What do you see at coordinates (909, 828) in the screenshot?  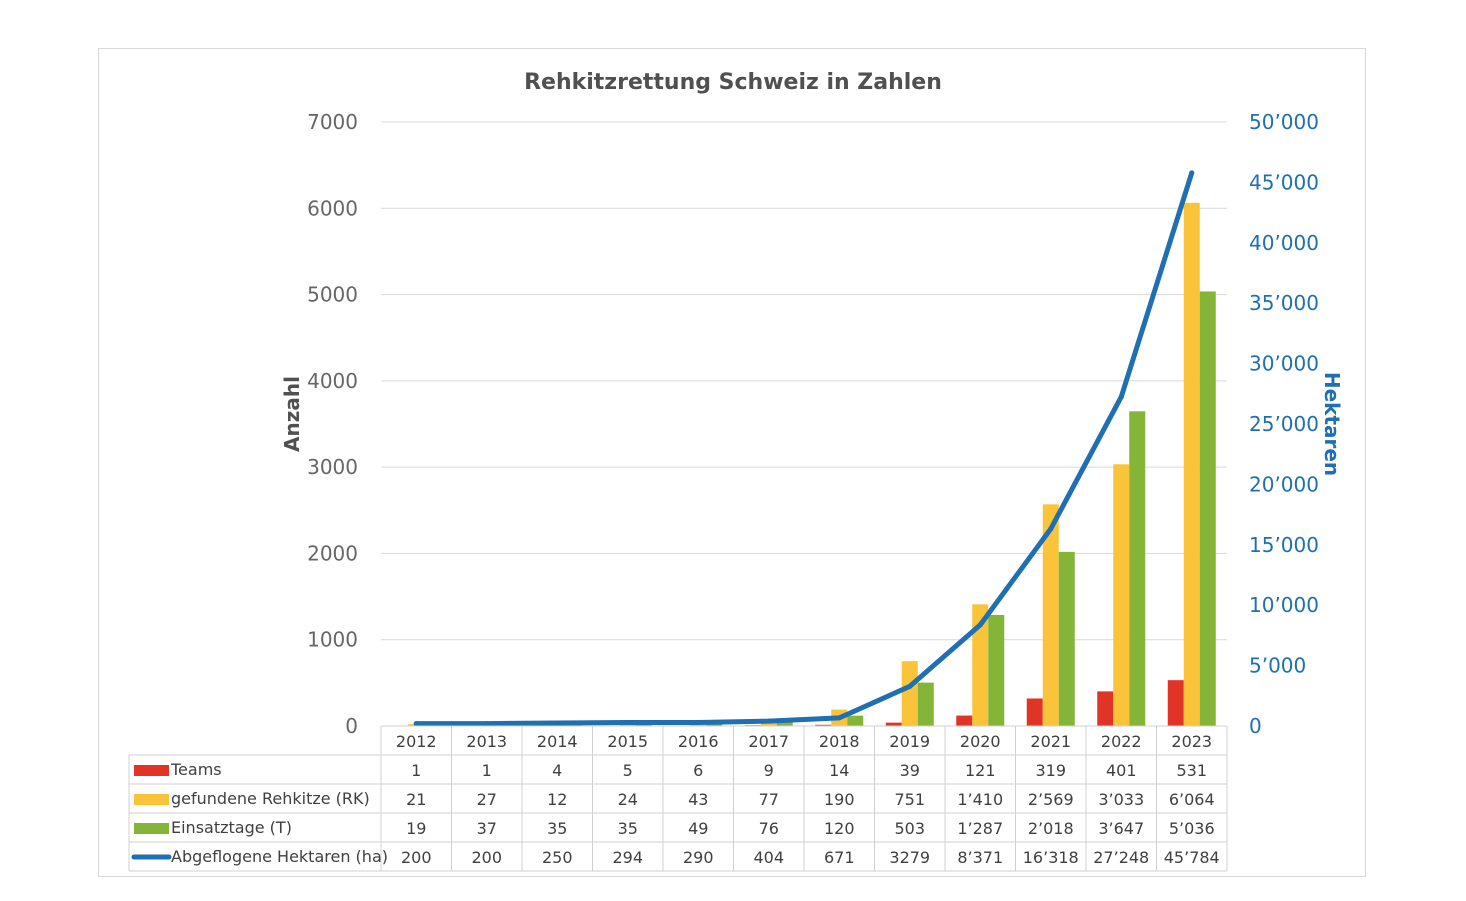 I see `table-cell: 503` at bounding box center [909, 828].